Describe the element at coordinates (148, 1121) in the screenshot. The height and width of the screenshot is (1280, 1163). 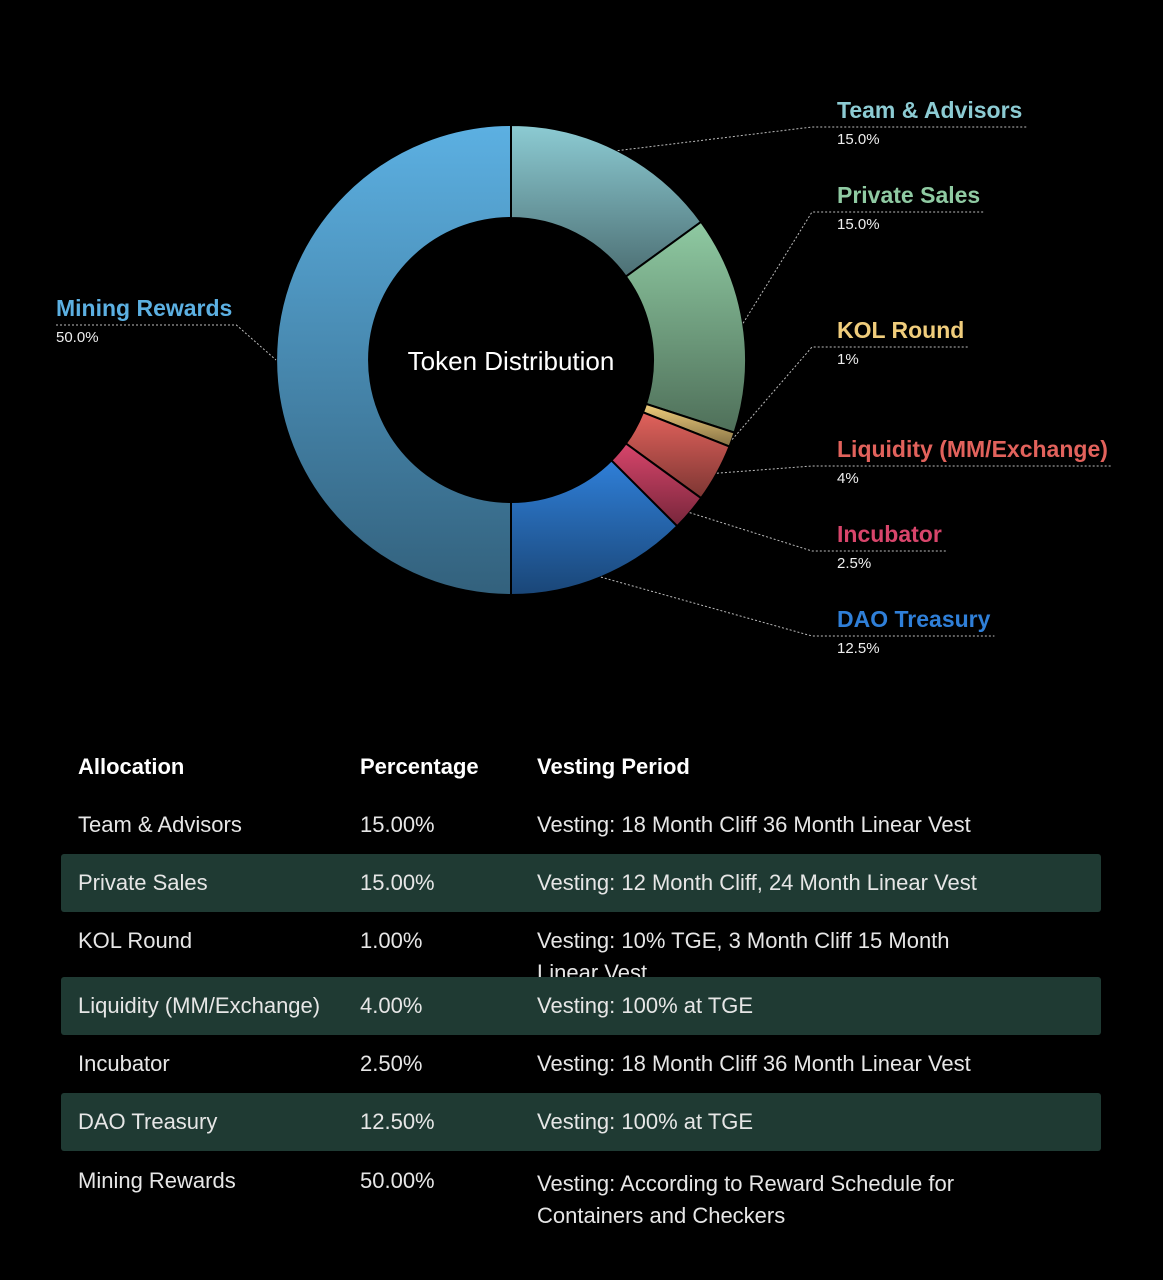
I see `table-cell: DAO Treasury` at that location.